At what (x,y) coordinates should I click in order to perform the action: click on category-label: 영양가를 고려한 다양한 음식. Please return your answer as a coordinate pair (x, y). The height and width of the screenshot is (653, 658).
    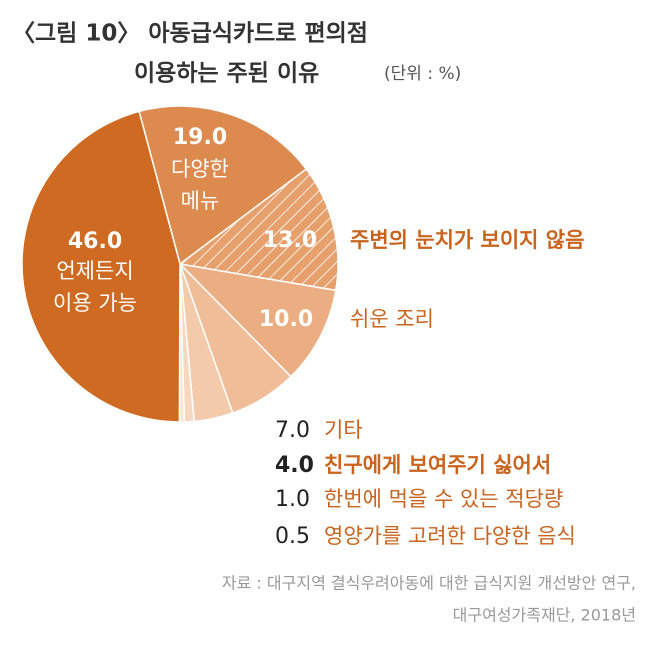
    Looking at the image, I should click on (450, 536).